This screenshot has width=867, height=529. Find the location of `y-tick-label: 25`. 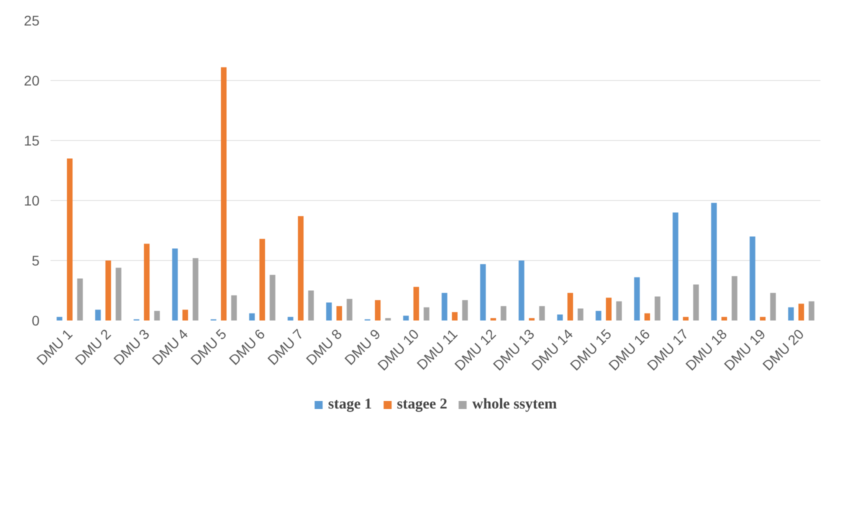

y-tick-label: 25 is located at coordinates (32, 20).